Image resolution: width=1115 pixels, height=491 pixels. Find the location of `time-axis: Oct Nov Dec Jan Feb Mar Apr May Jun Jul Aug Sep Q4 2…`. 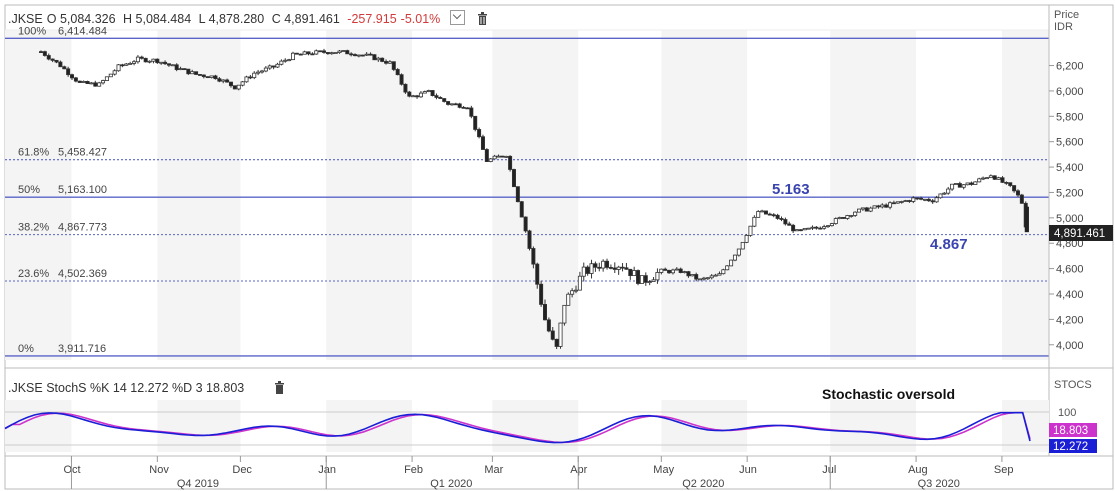

time-axis: Oct Nov Dec Jan Feb Mar Apr May Jun Jul Aug Sep Q4 2… is located at coordinates (538, 473).